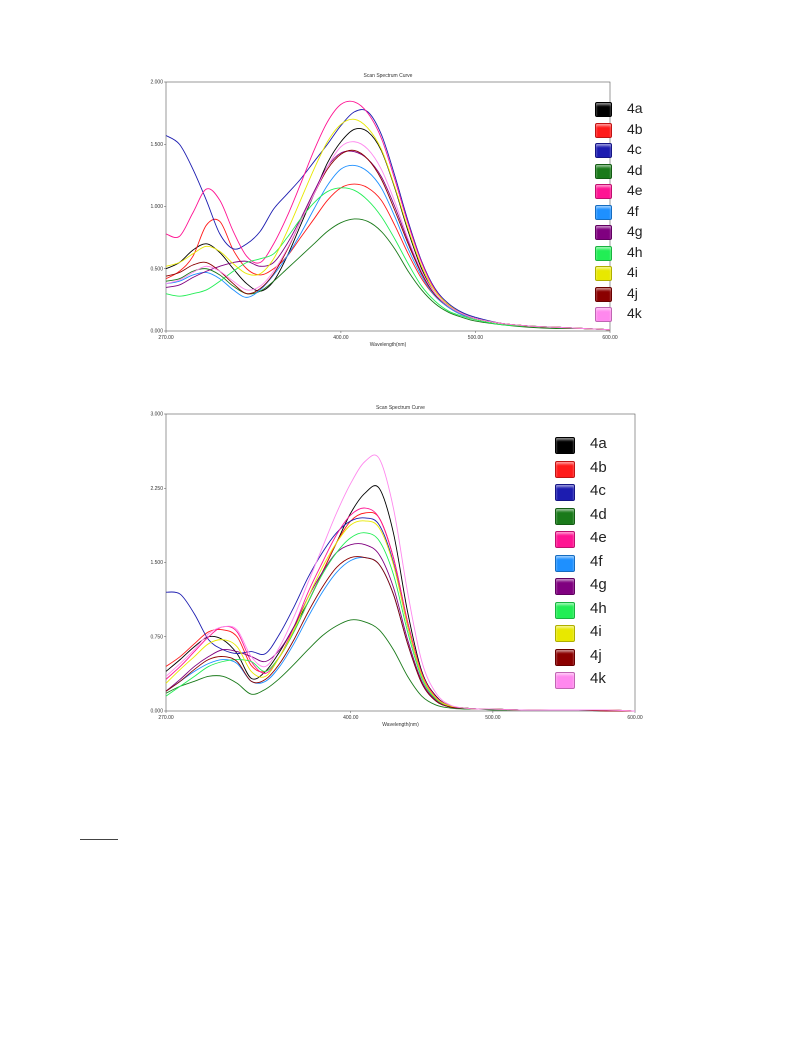  I want to click on chart-2-series-line-4k, so click(400, 583).